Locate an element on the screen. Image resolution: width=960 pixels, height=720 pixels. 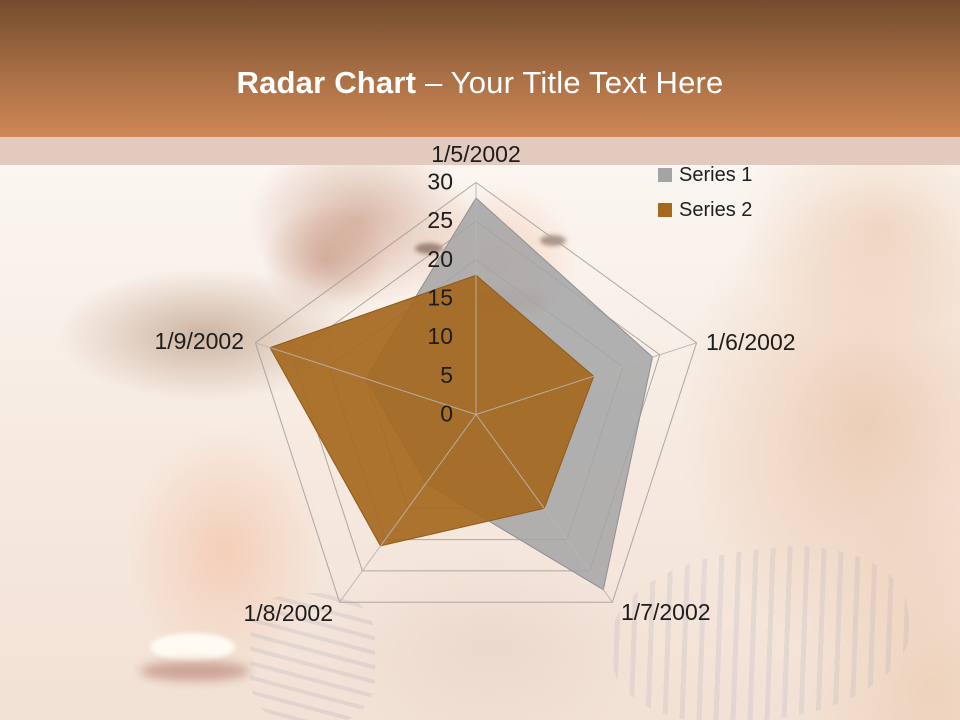
slide-title-bold: Radar Chart is located at coordinates (326, 82).